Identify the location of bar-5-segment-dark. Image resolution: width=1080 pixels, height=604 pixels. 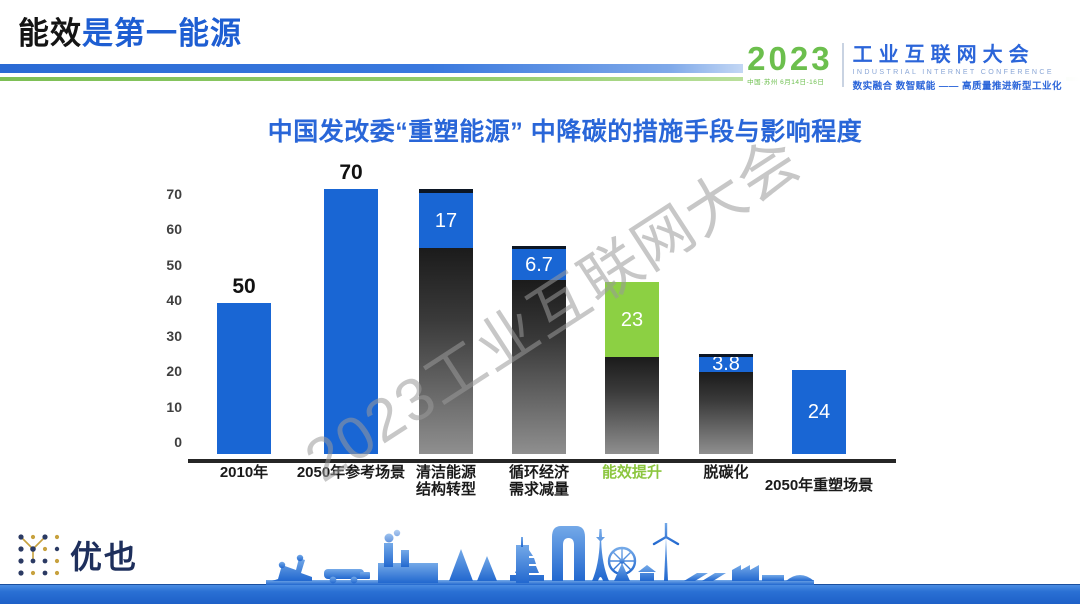
(632, 405).